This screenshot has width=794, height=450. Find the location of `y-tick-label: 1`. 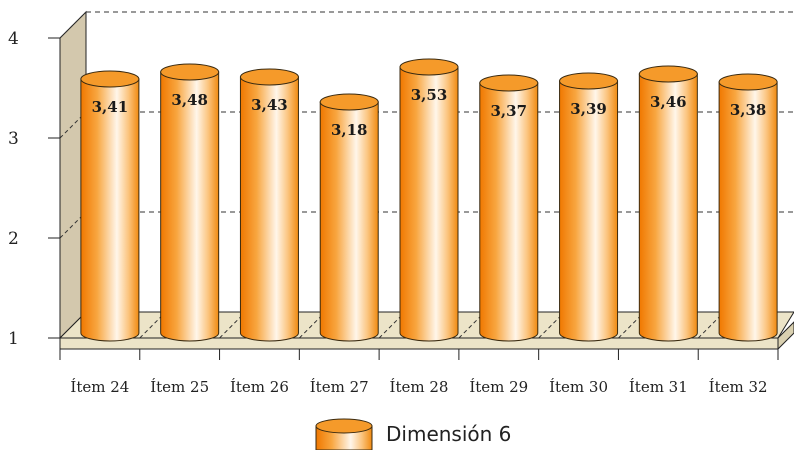

y-tick-label: 1 is located at coordinates (13, 339).